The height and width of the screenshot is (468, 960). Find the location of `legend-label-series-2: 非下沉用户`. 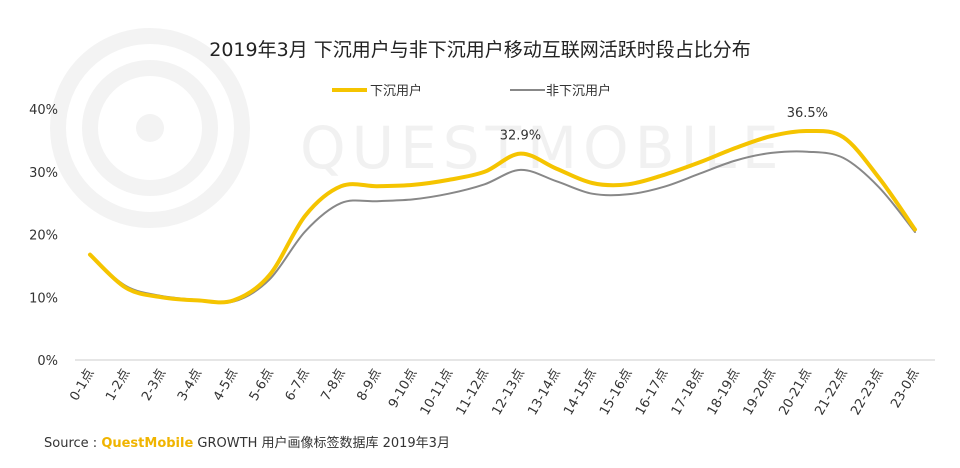

legend-label-series-2: 非下沉用户 is located at coordinates (578, 91).